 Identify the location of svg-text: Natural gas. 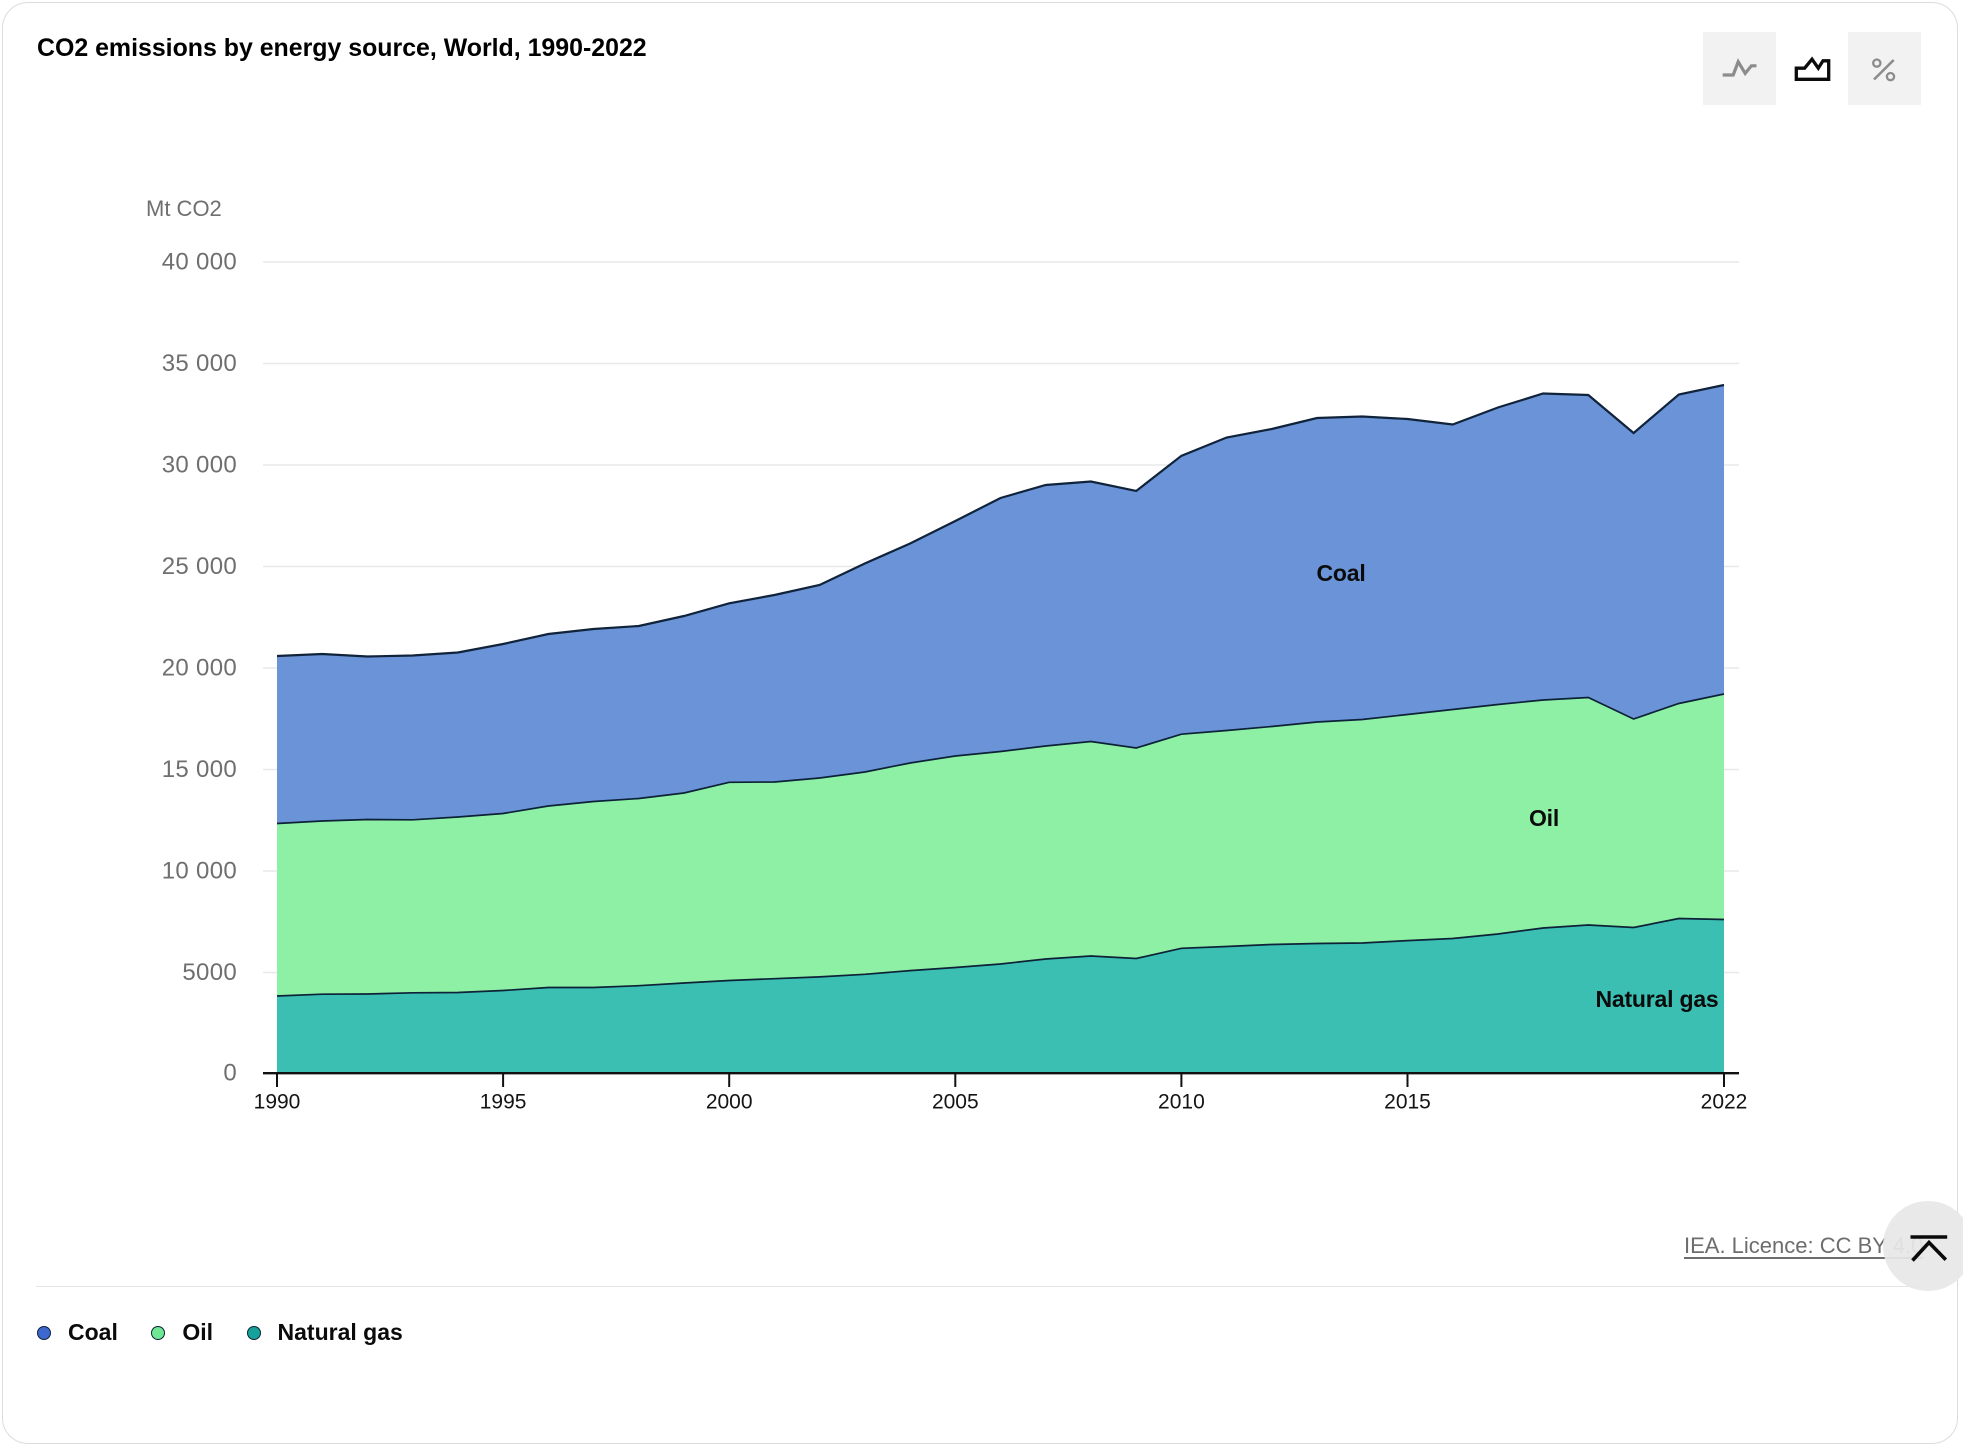
(1656, 999).